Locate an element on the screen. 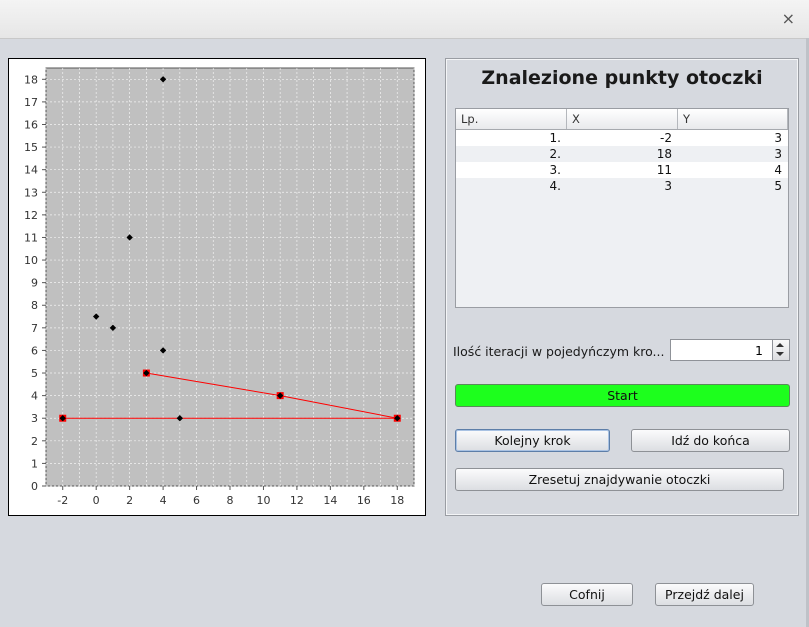 This screenshot has width=809, height=627. y-tick-label: 4 is located at coordinates (34, 396).